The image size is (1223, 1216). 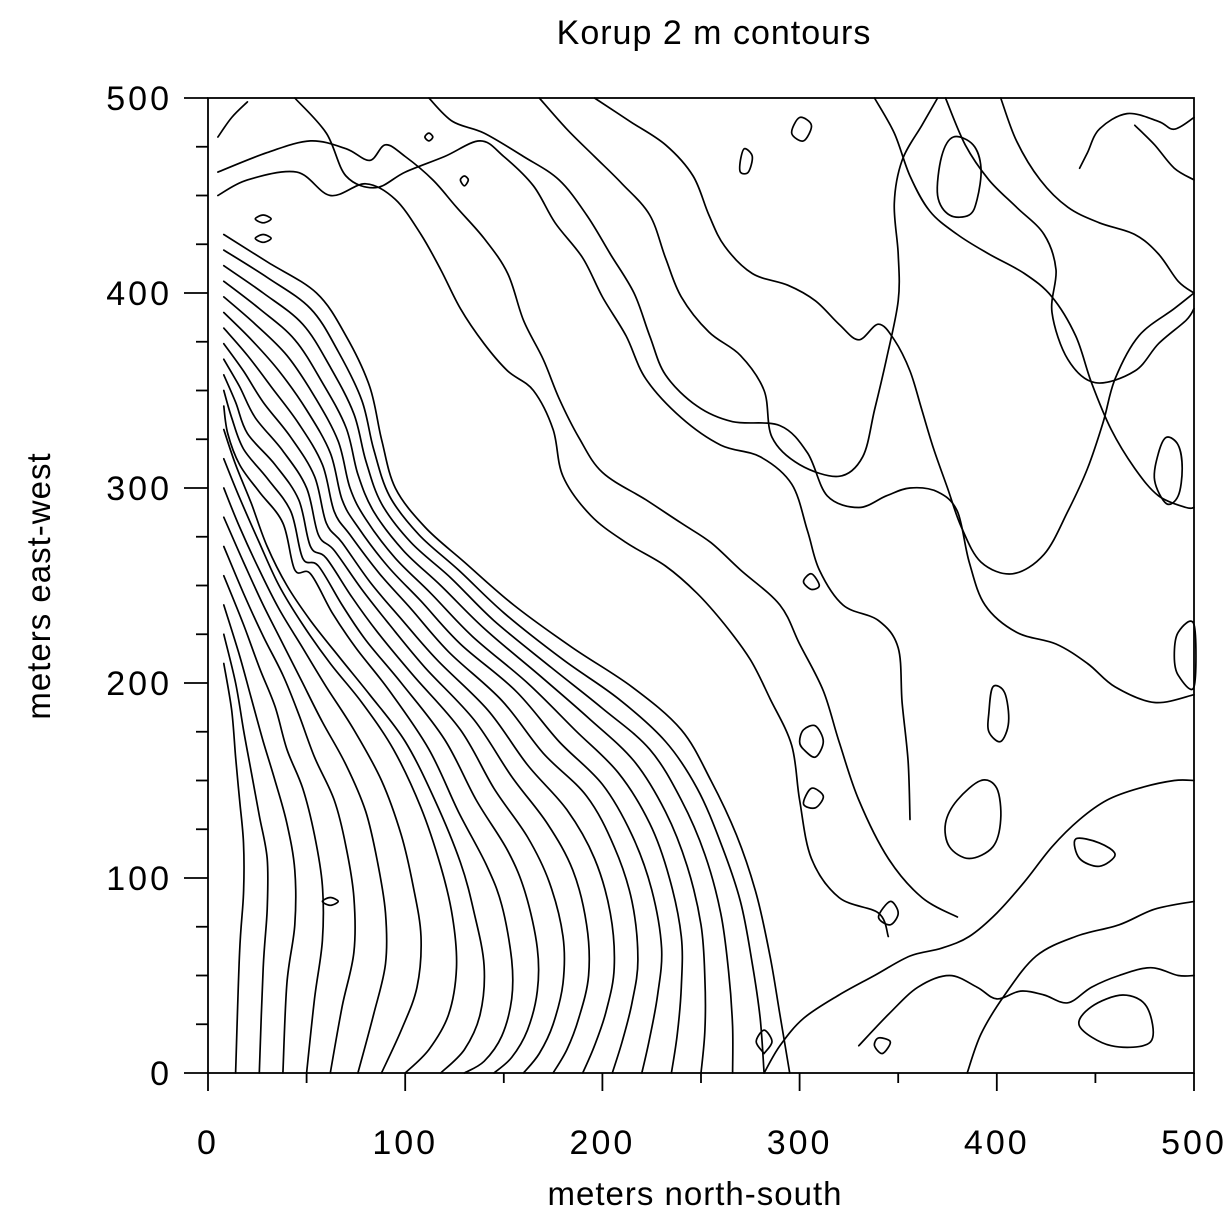 I want to click on x-tick-label: 300, so click(x=800, y=1143).